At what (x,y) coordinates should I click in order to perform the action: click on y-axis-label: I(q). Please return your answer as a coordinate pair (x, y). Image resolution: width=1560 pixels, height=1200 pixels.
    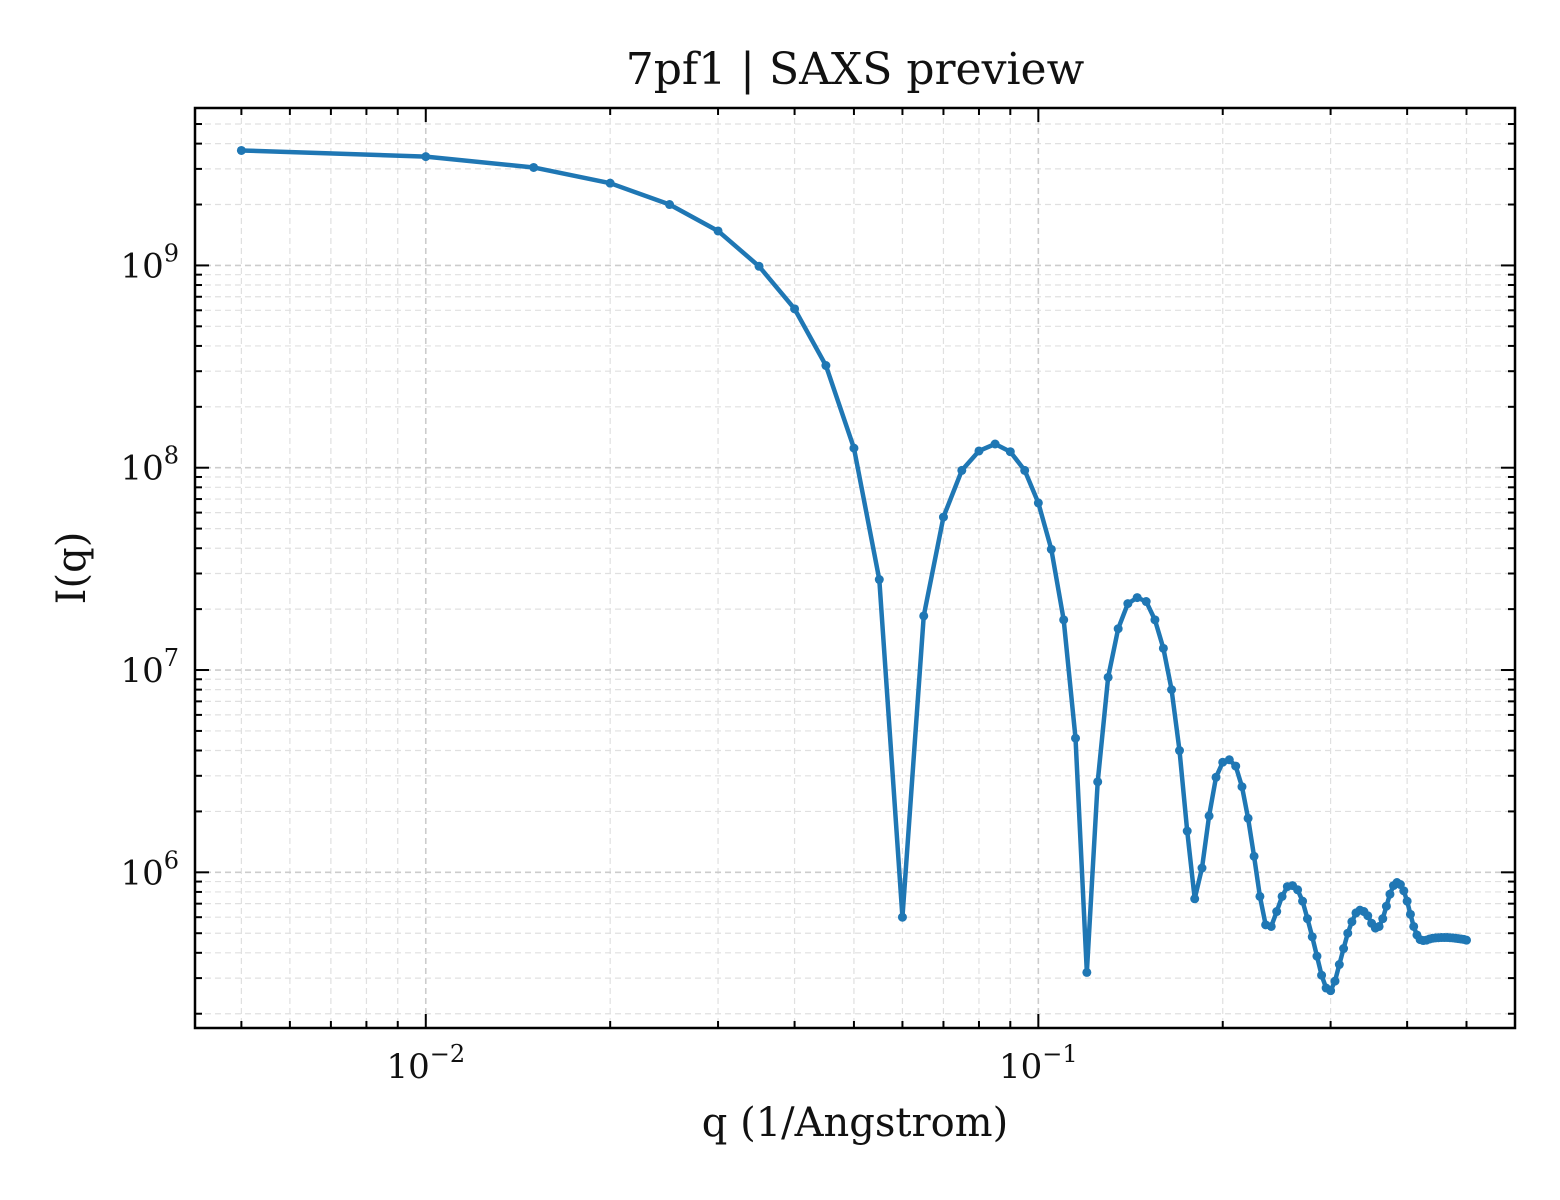
    Looking at the image, I should click on (72, 568).